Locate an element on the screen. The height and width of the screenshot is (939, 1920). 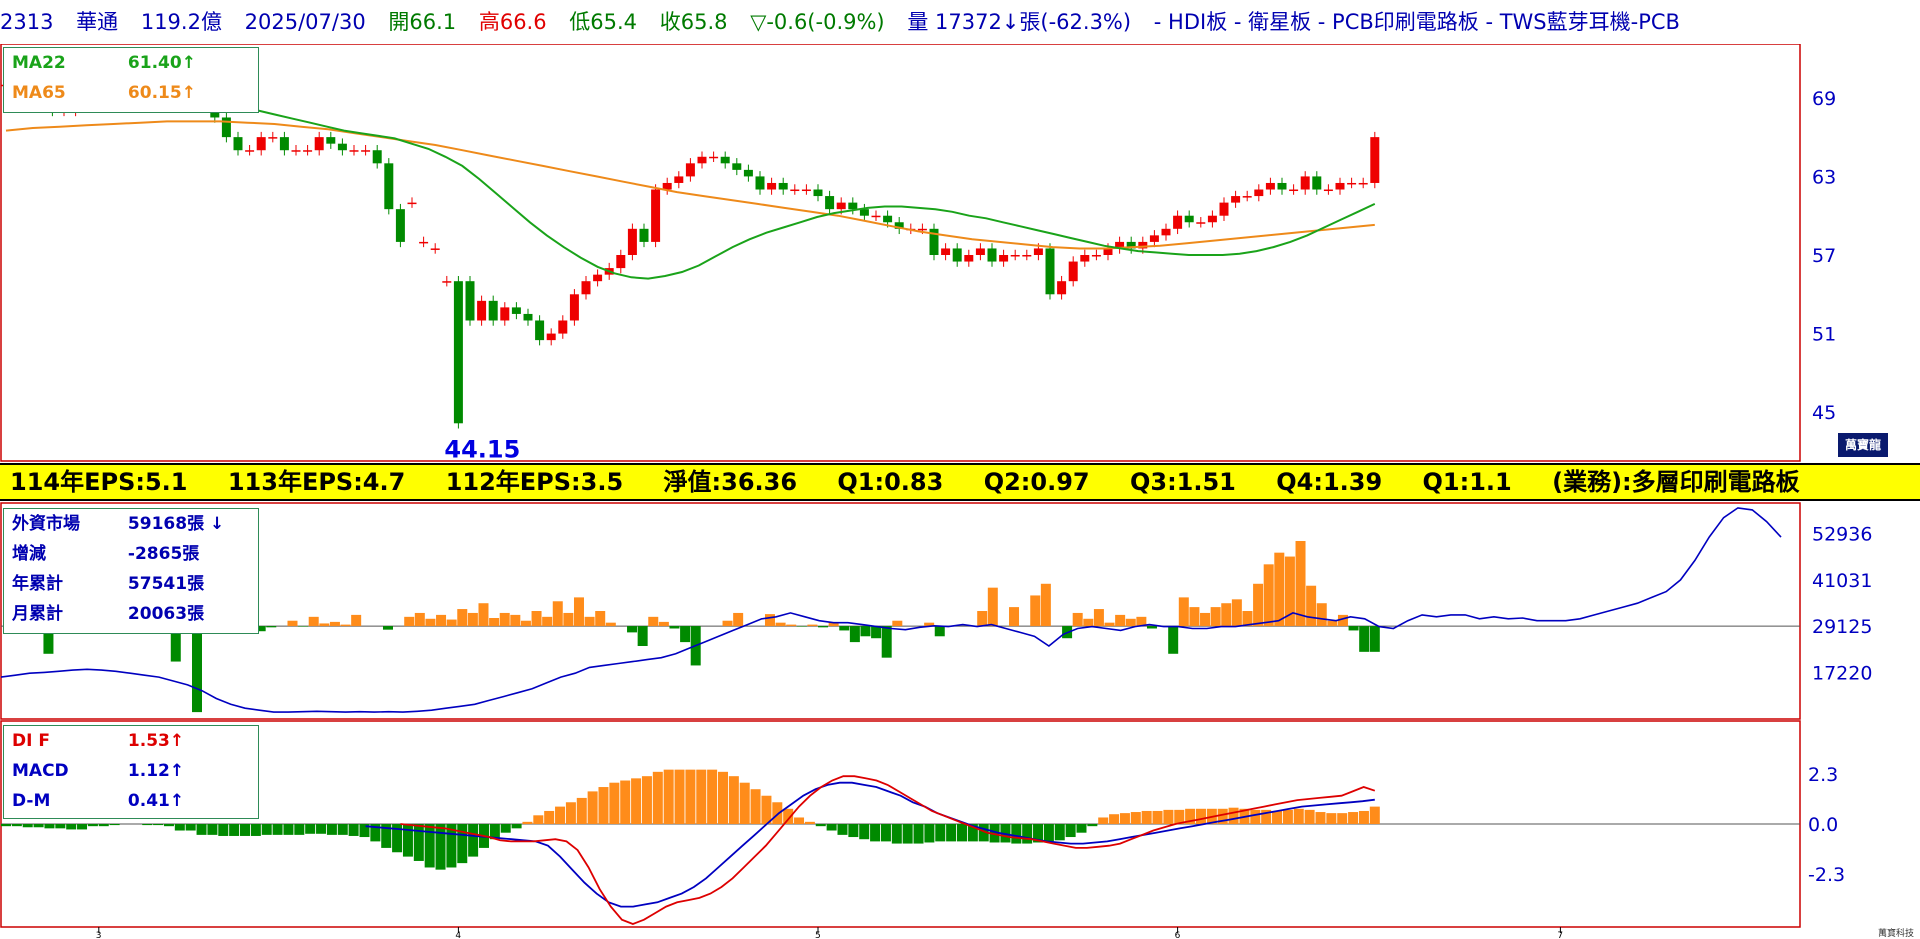
net-value: 淨值:36.36 is located at coordinates (730, 482).